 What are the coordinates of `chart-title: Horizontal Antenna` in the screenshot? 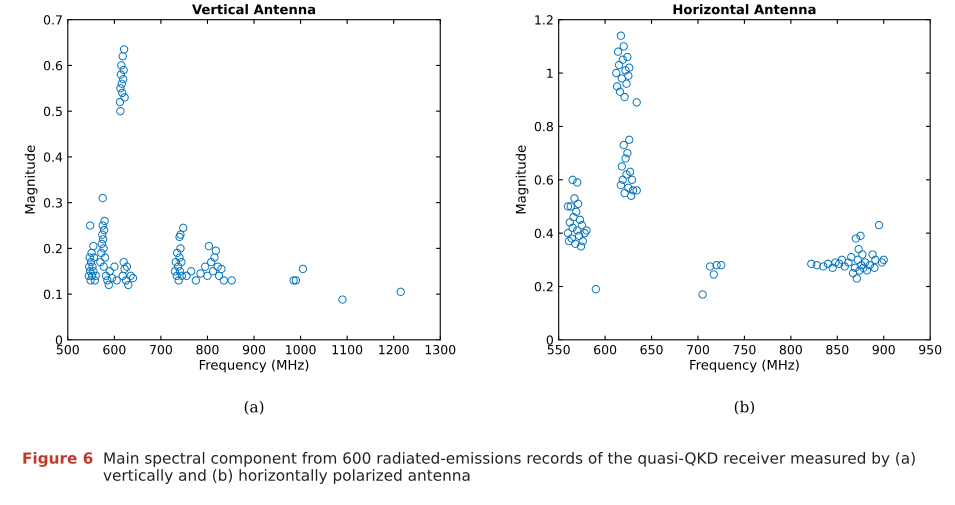 It's located at (745, 9).